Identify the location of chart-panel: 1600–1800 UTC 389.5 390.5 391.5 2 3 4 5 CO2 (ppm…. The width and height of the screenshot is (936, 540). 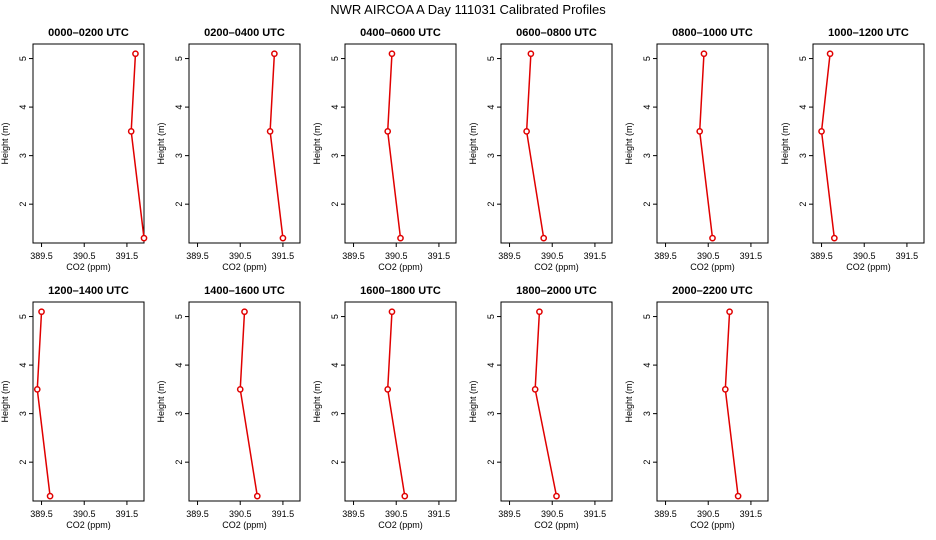
(384, 407).